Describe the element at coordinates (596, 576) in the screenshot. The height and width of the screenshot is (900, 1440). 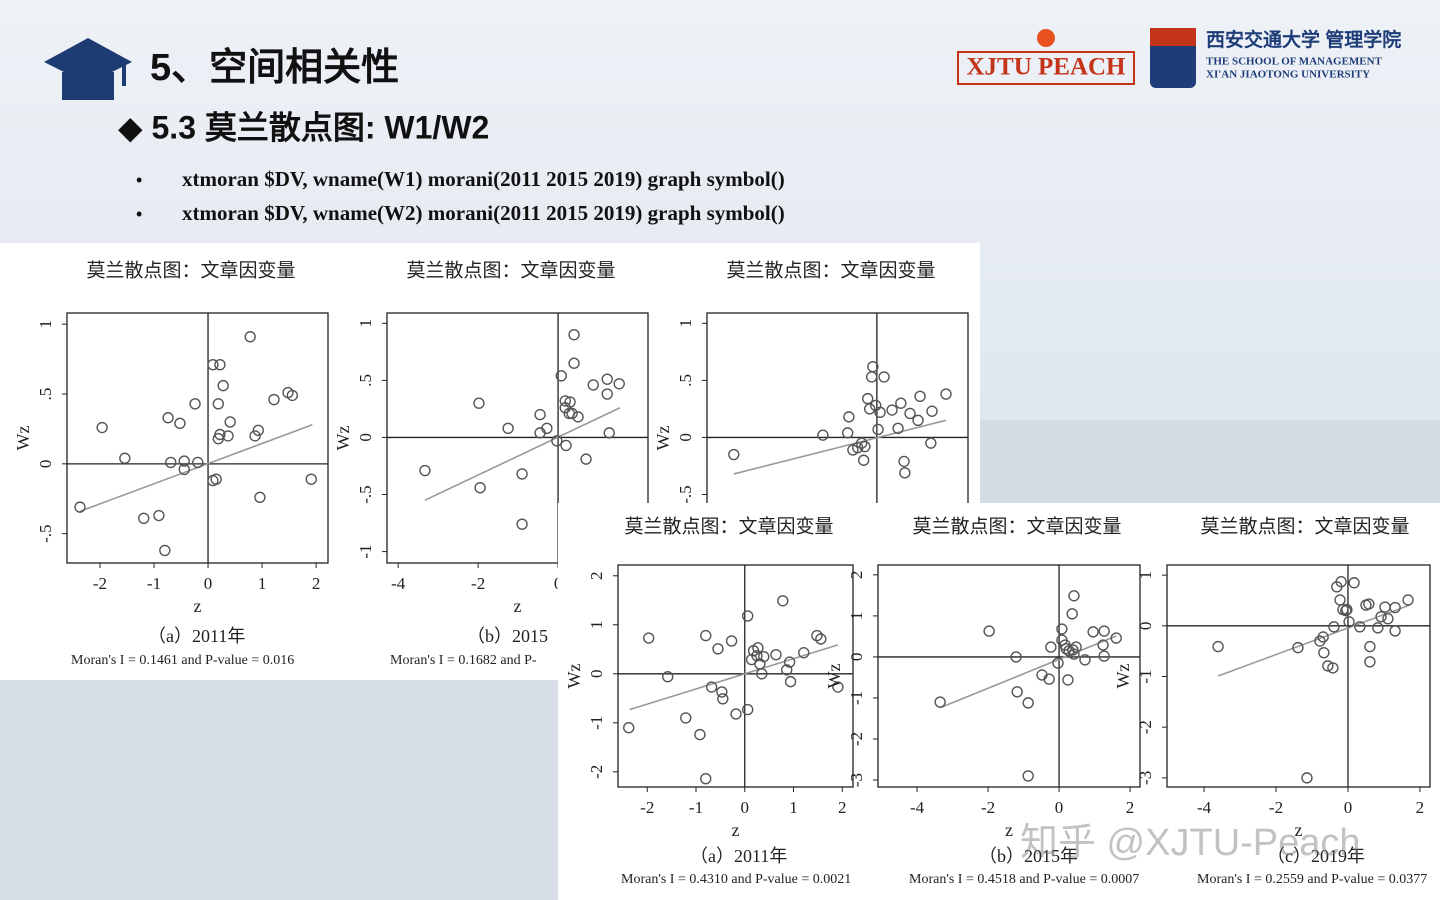
I see `y-tick-label: 2` at that location.